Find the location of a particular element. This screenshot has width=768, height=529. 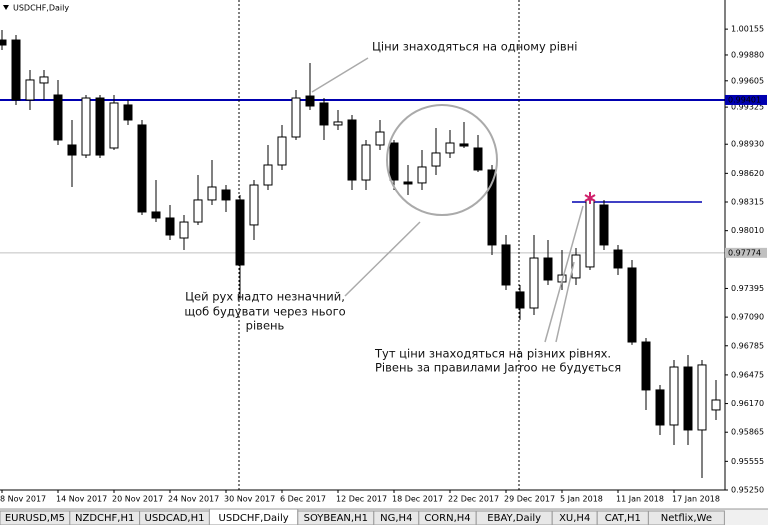

x-tick-label: 14 Nov 2017 is located at coordinates (81, 499).